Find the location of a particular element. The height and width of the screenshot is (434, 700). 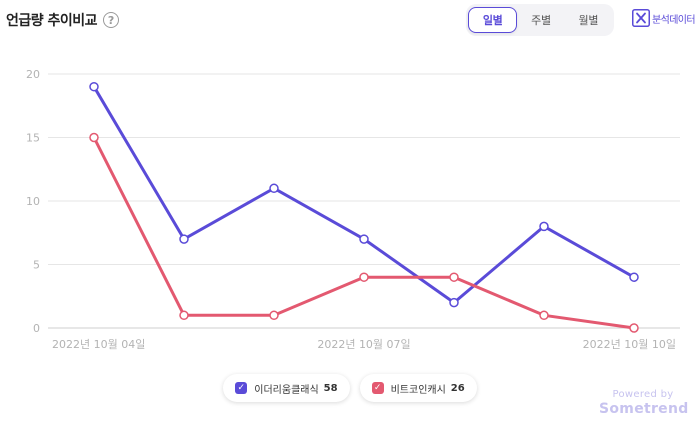

legend-item-series-2: ✓ 비트코인캐시 26 is located at coordinates (418, 388).